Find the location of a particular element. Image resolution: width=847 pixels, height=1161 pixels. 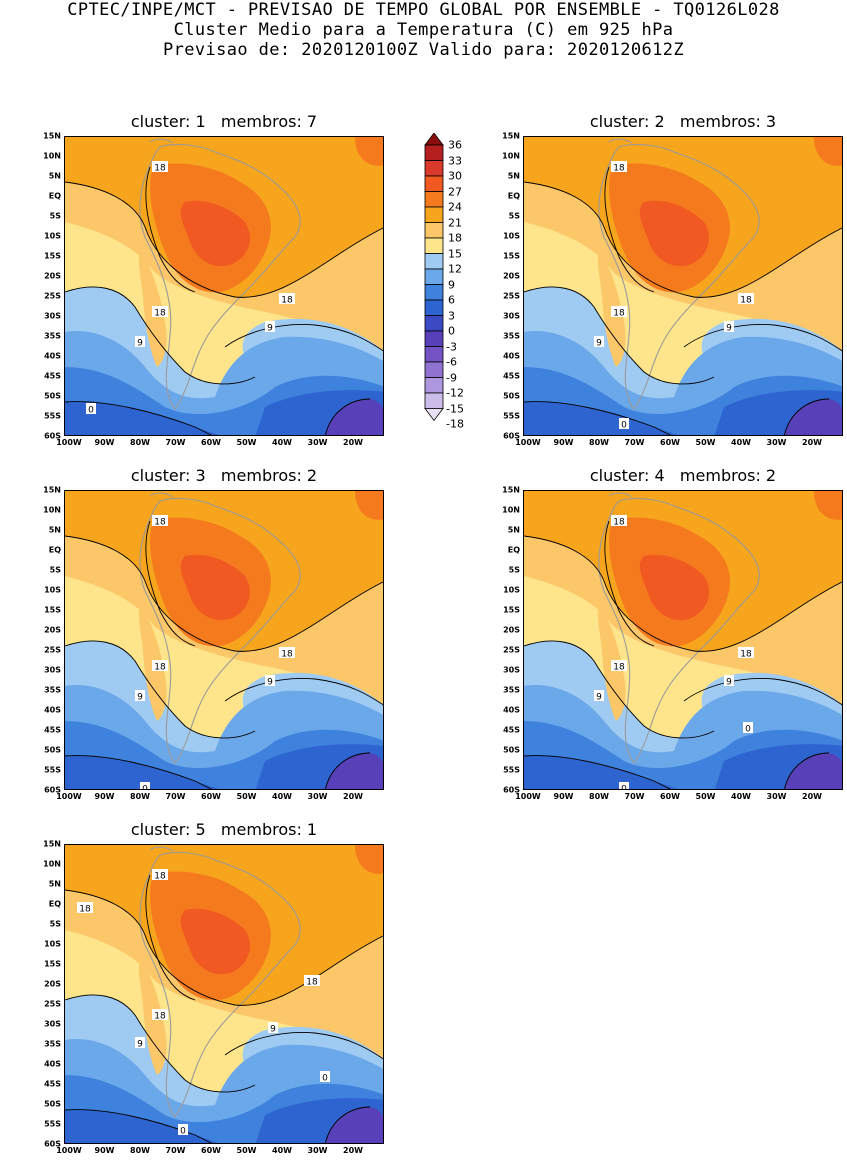

latitude-tick-label: 20S is located at coordinates (52, 276).